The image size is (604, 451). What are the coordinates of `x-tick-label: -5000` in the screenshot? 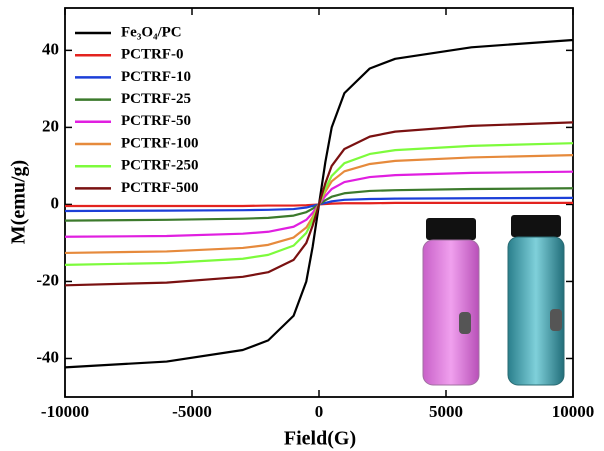 It's located at (192, 411).